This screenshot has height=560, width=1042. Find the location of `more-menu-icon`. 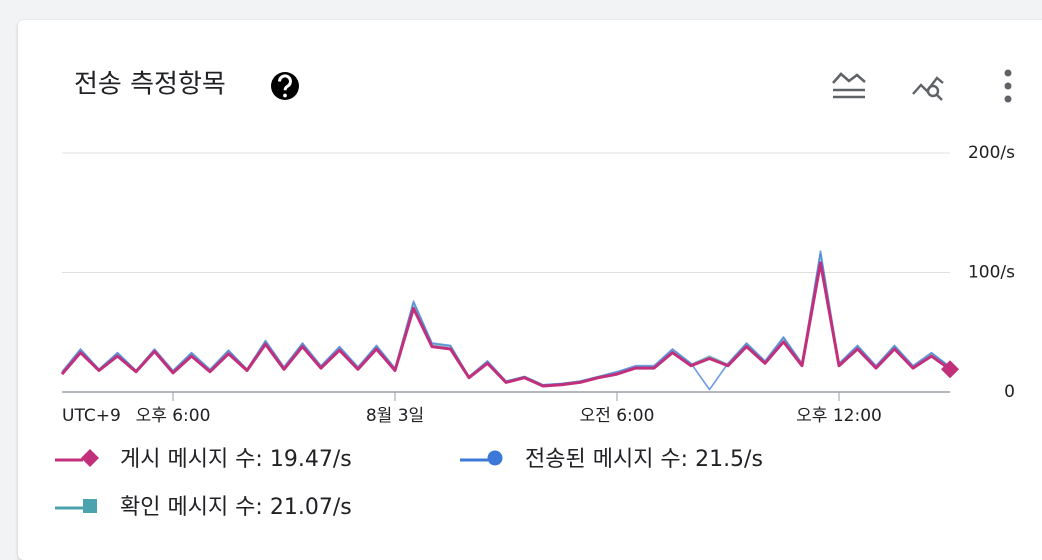

more-menu-icon is located at coordinates (1008, 86).